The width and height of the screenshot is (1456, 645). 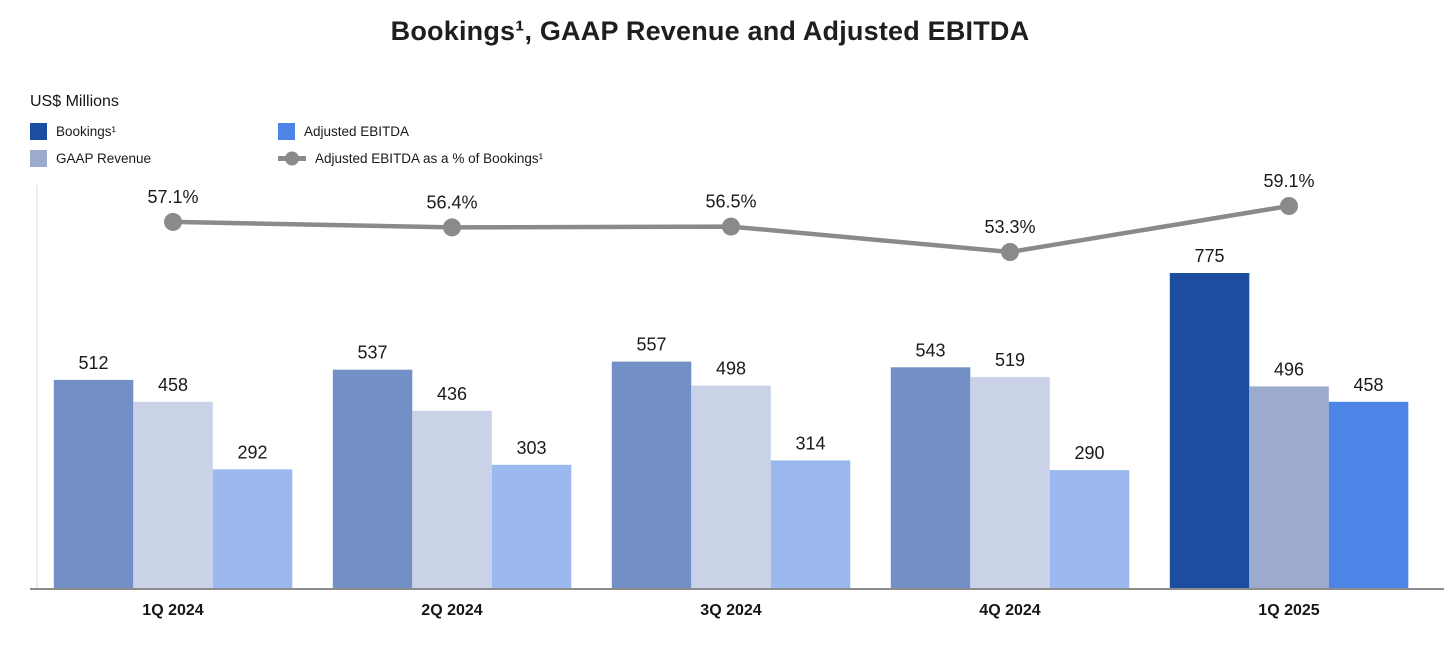 I want to click on bar-adjusted-ebitda-1q-2024, so click(x=252, y=528).